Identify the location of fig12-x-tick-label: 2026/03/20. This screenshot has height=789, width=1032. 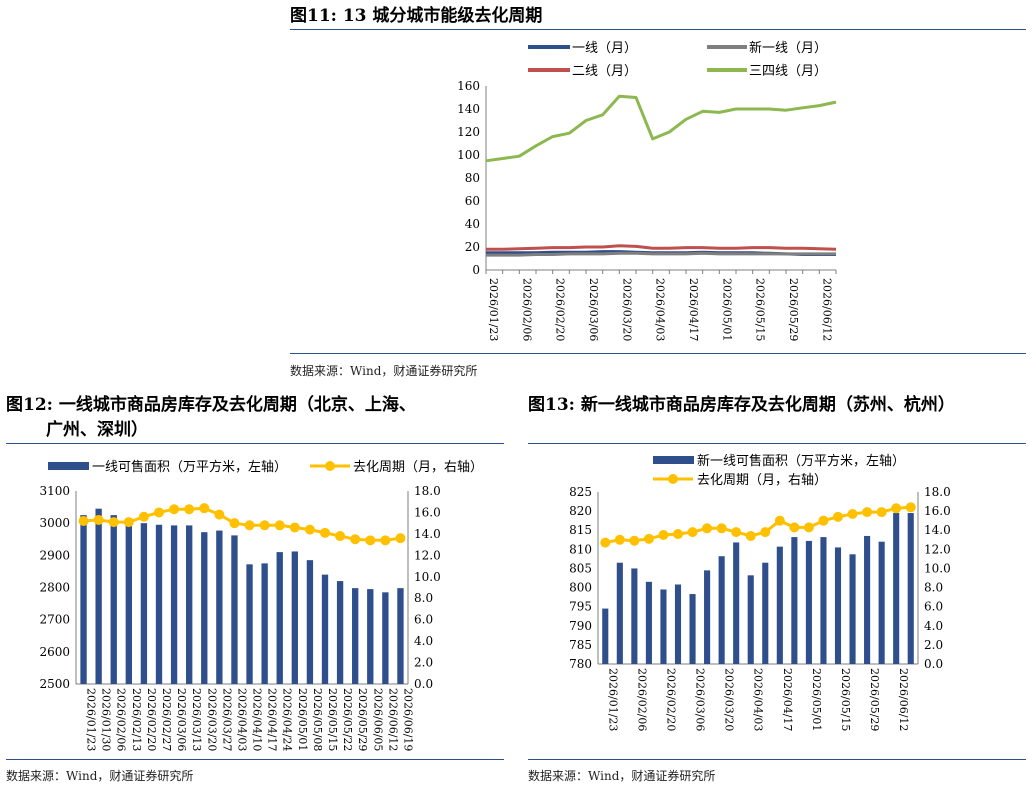
(211, 719).